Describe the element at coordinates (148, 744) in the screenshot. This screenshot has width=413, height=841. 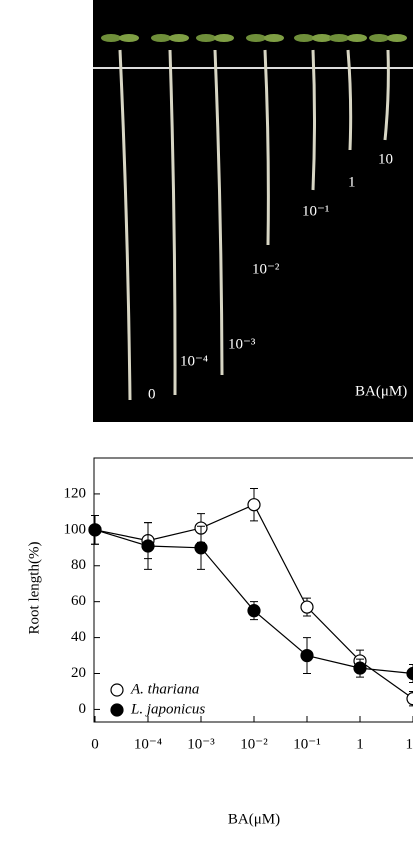
I see `x-tick-label: 10⁻⁴` at that location.